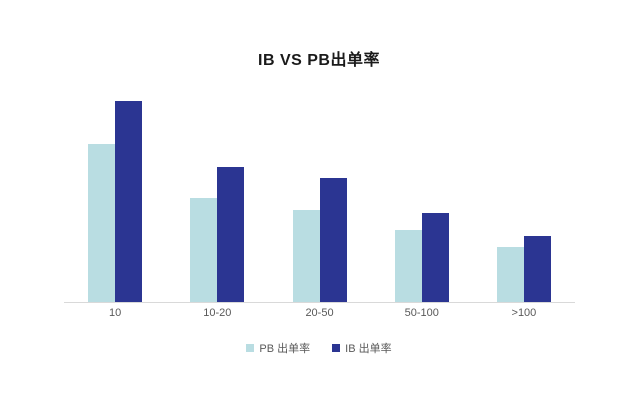 This screenshot has width=638, height=404. What do you see at coordinates (537, 269) in the screenshot?
I see `bar-ib->100` at bounding box center [537, 269].